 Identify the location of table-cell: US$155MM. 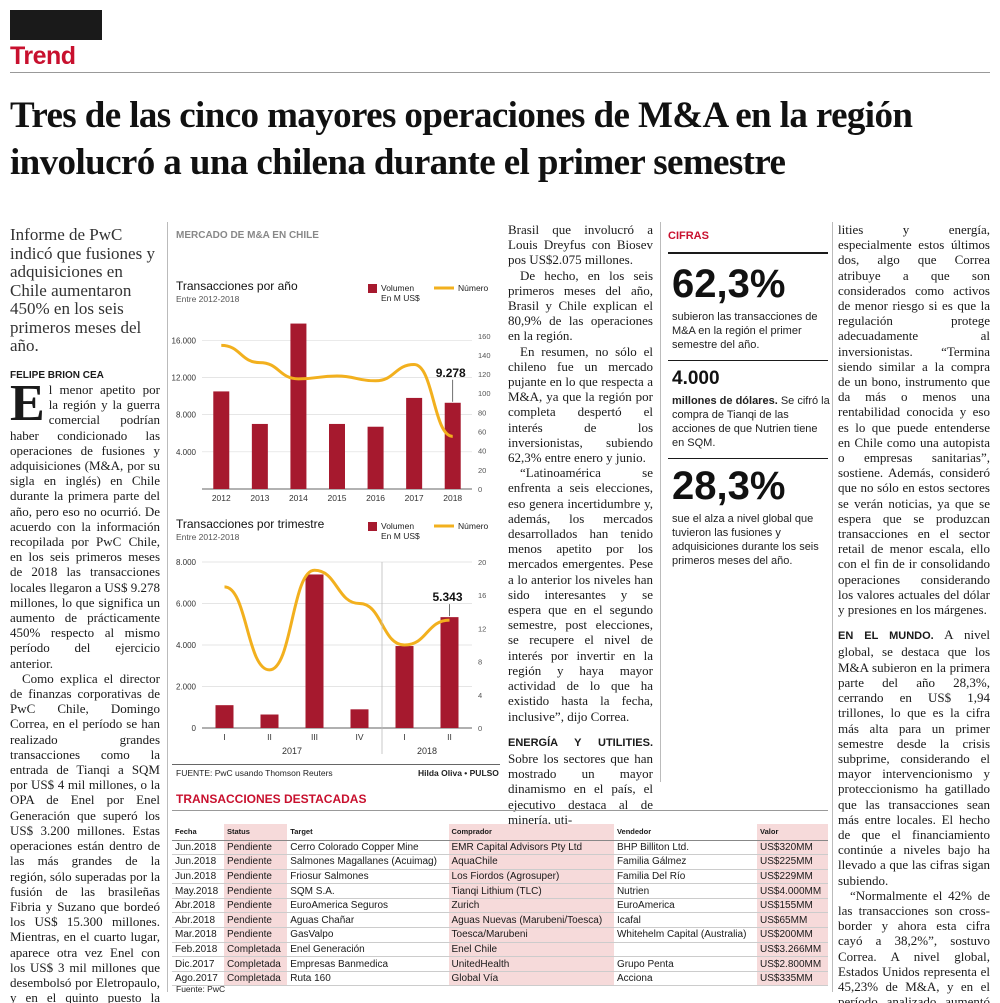
(792, 906).